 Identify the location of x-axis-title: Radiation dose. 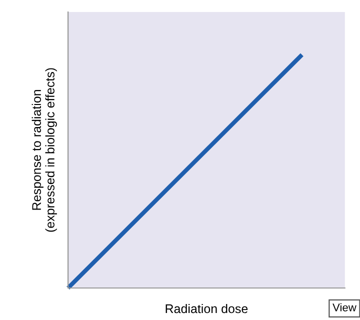
(207, 309).